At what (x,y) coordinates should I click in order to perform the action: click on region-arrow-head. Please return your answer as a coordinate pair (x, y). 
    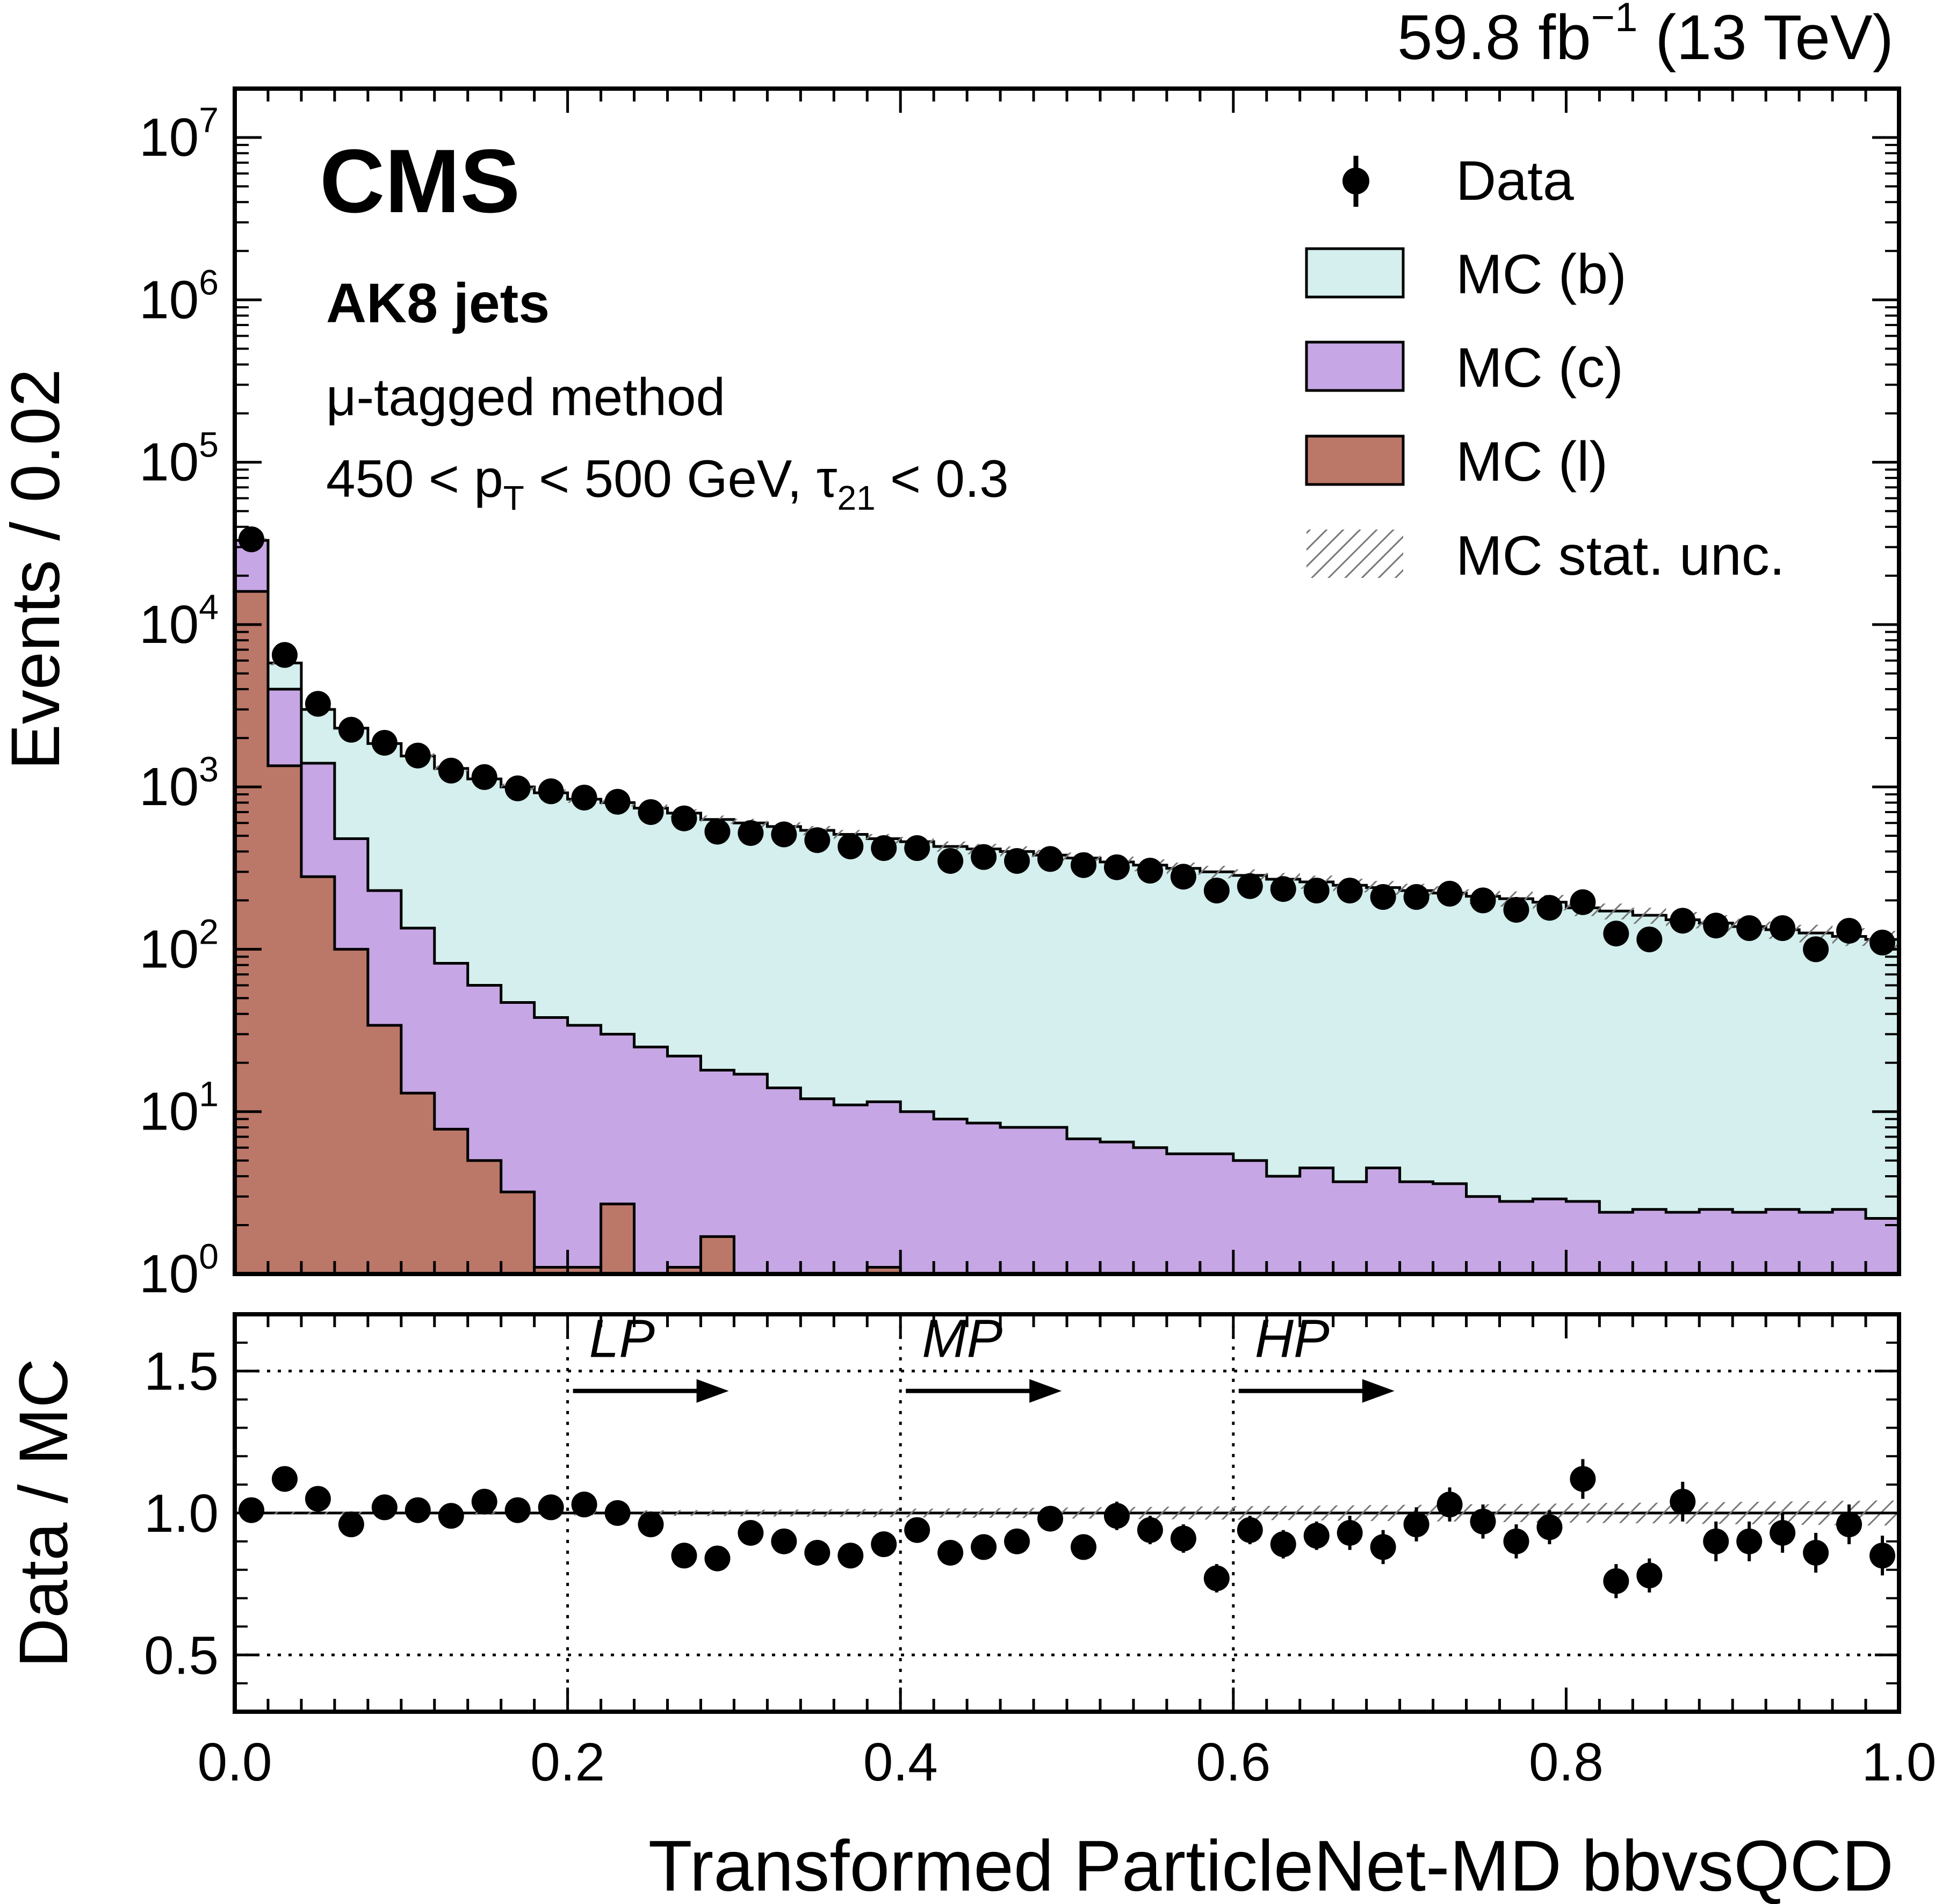
    Looking at the image, I should click on (712, 1391).